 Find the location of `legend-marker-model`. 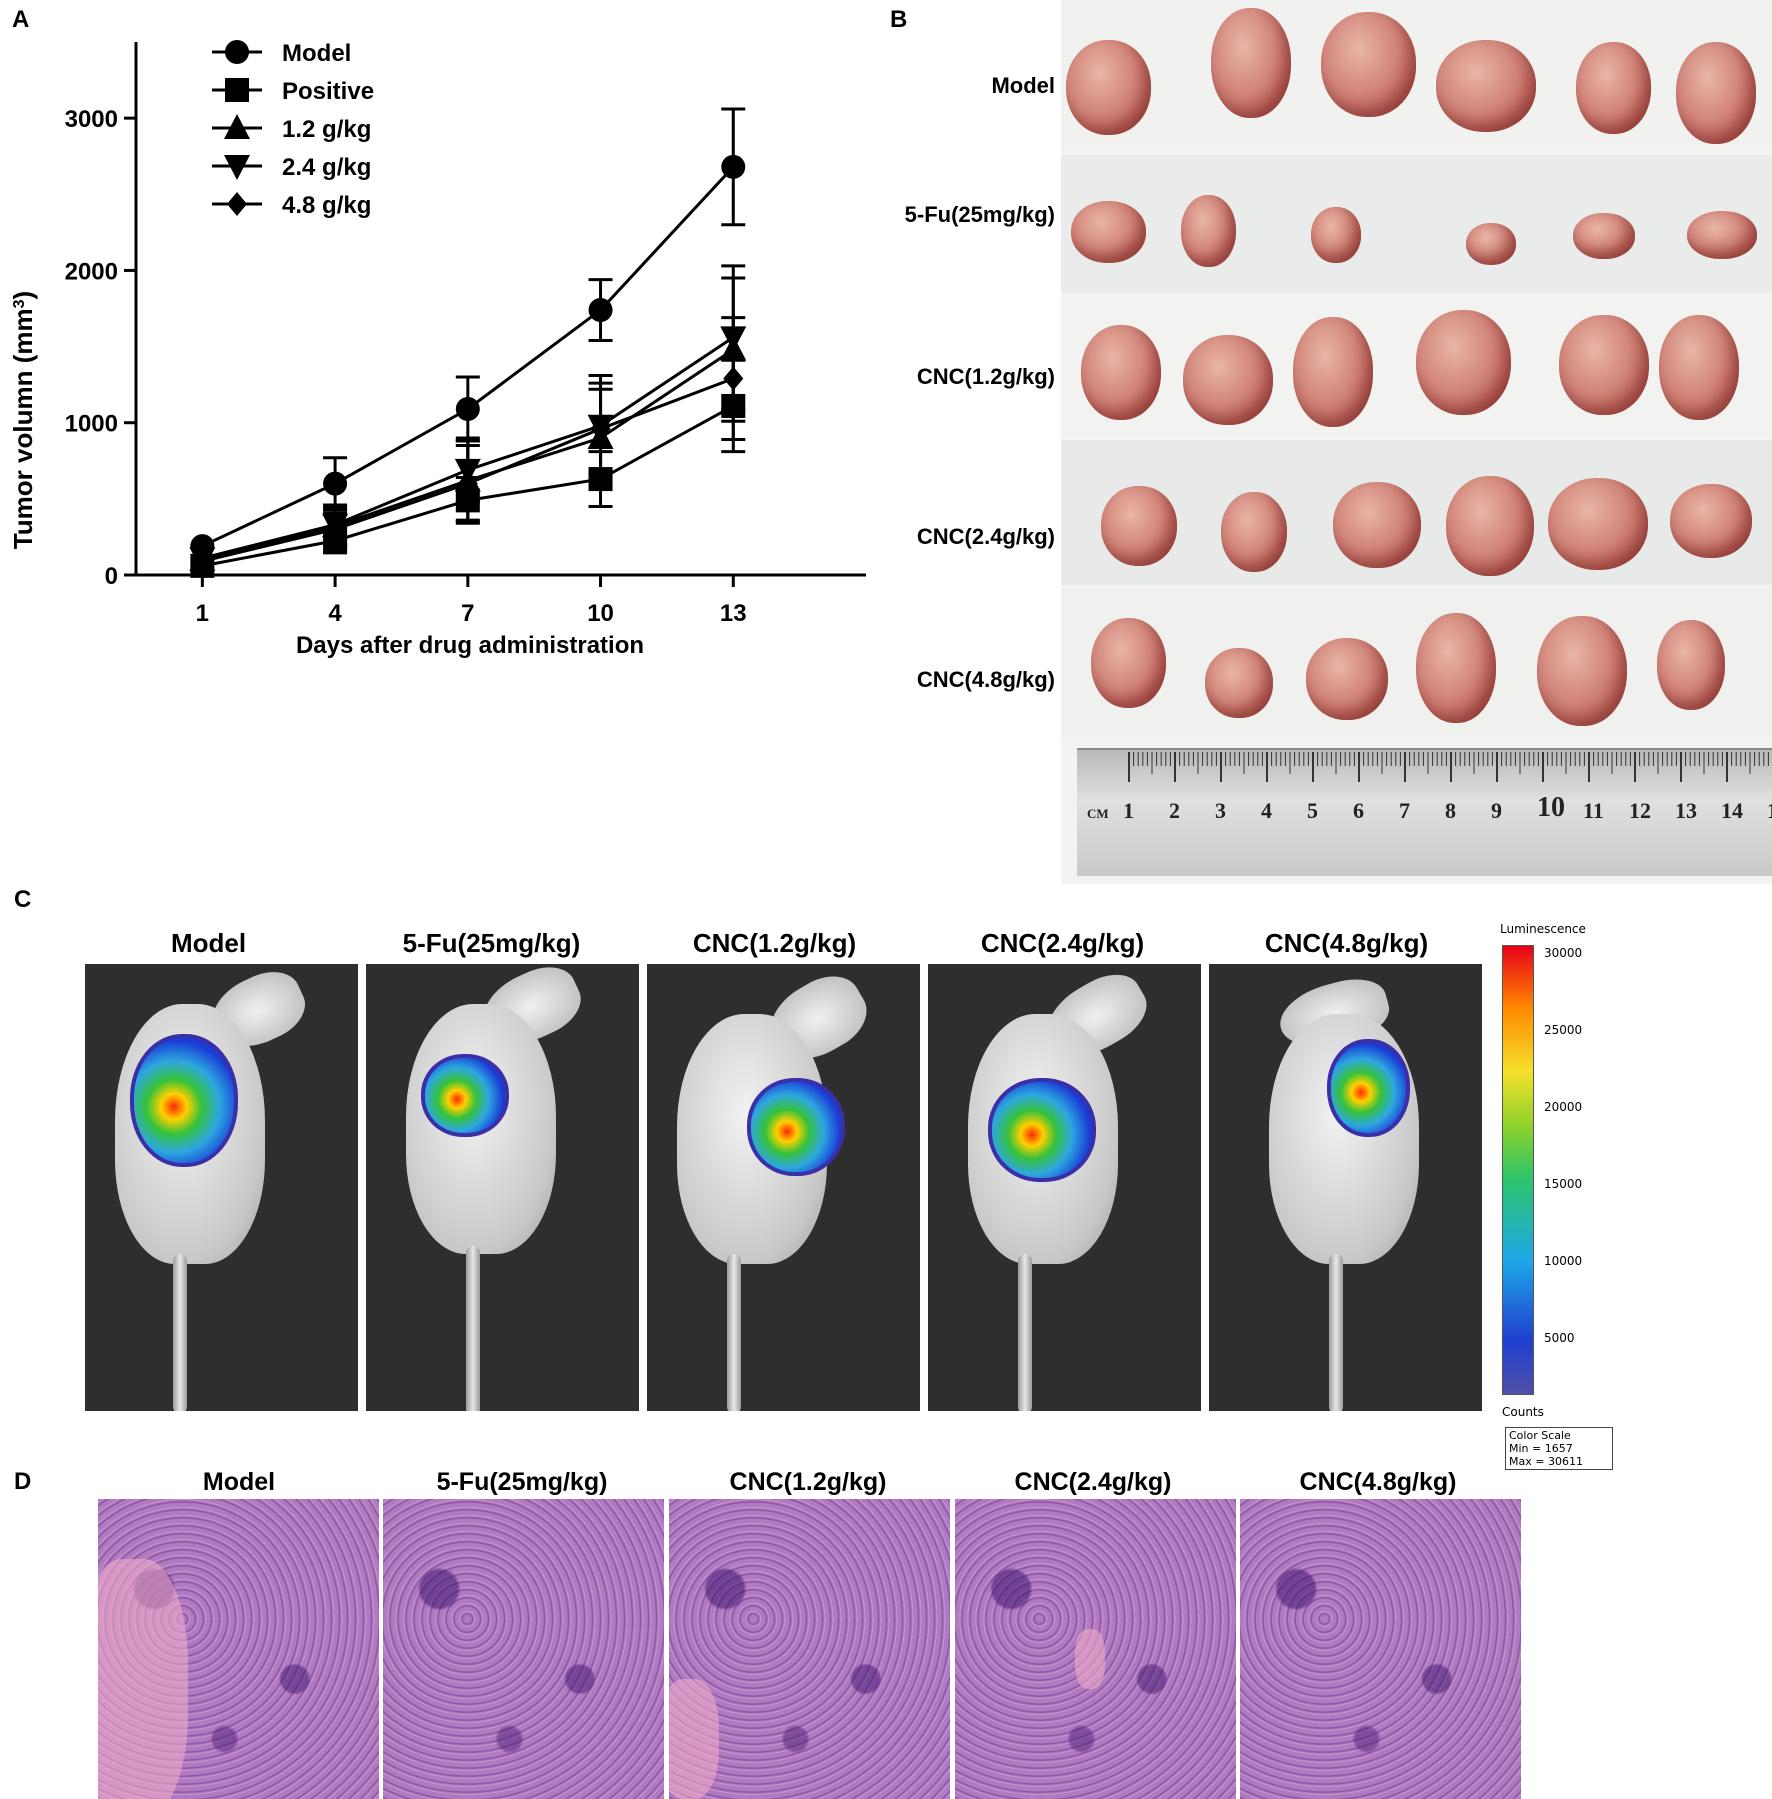

legend-marker-model is located at coordinates (237, 52).